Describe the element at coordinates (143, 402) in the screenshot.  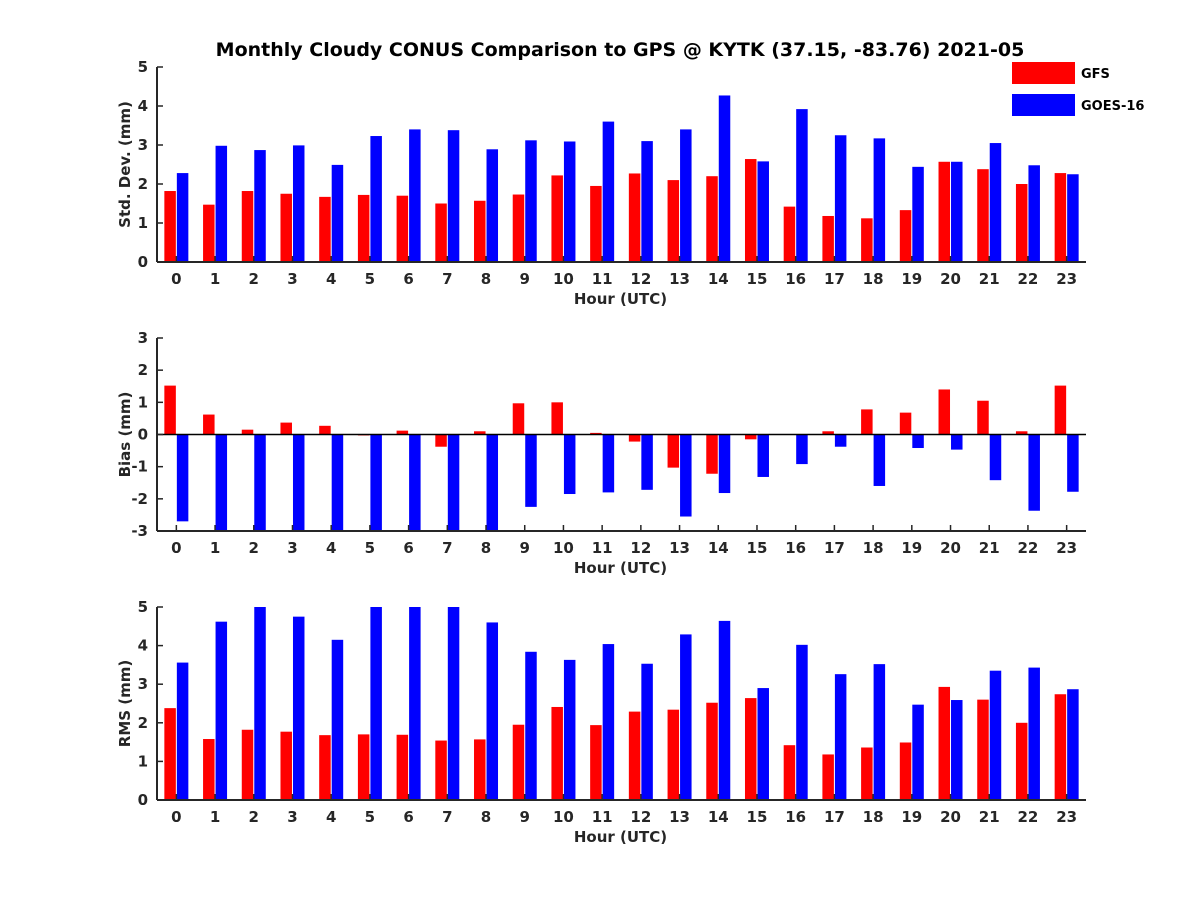
I see `y-tick-label-bias-4: 1` at that location.